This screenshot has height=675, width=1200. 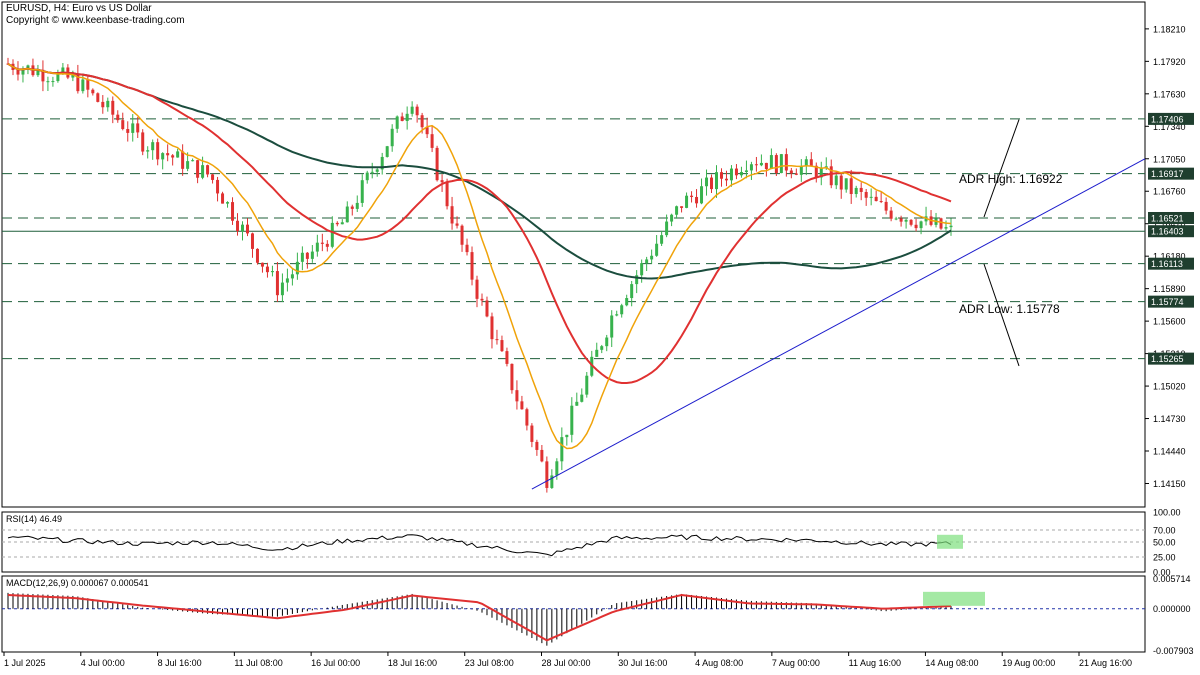 I want to click on adr-low-arrow, so click(x=1001, y=315).